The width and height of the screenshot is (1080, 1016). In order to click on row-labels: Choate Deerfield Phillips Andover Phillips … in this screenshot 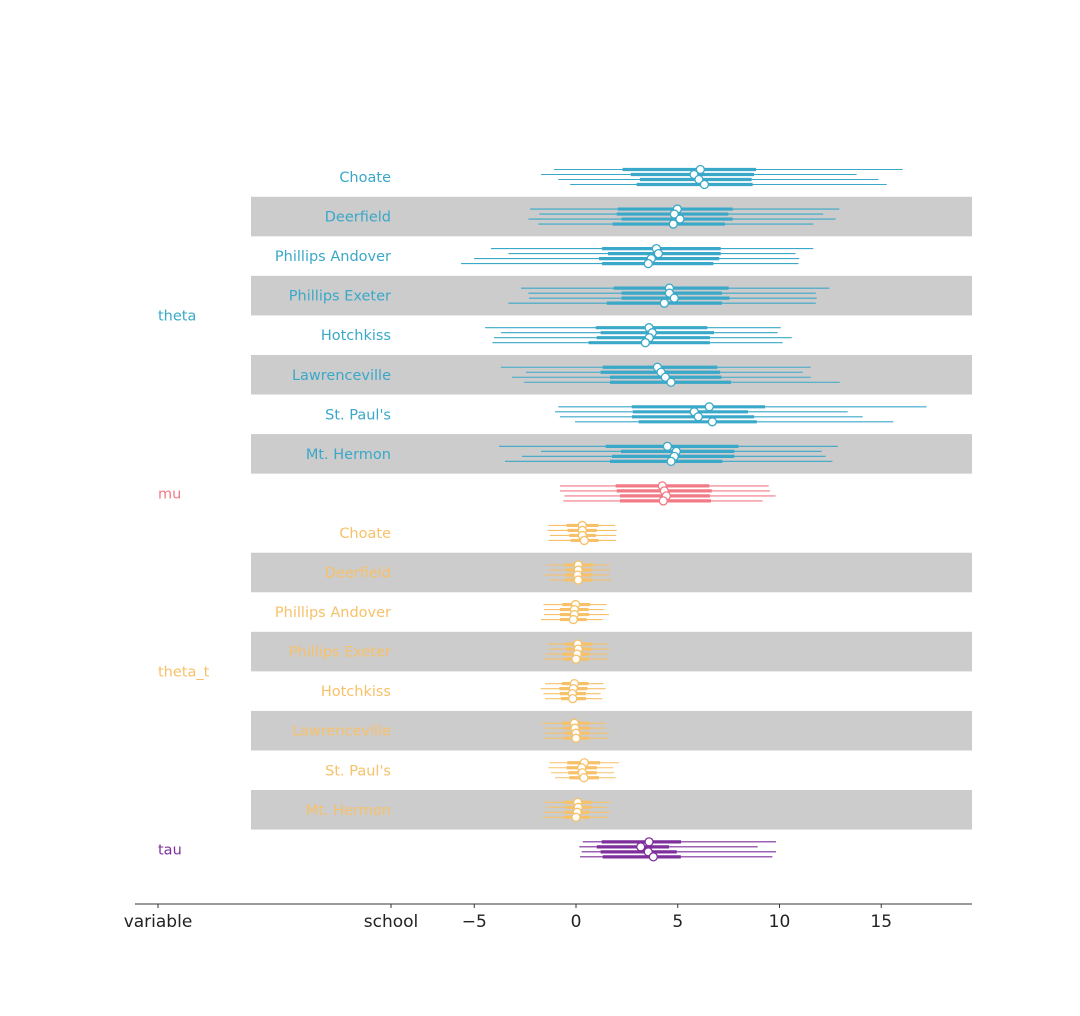, I will do `click(274, 514)`.